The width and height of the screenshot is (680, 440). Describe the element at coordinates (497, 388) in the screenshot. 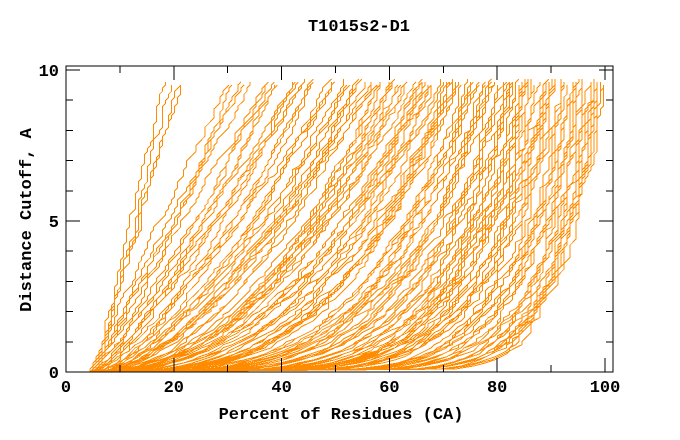

I see `x-tick-label: 80` at that location.